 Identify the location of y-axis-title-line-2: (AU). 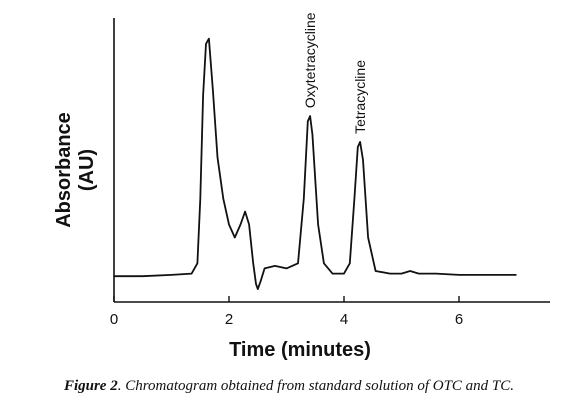
(87, 170).